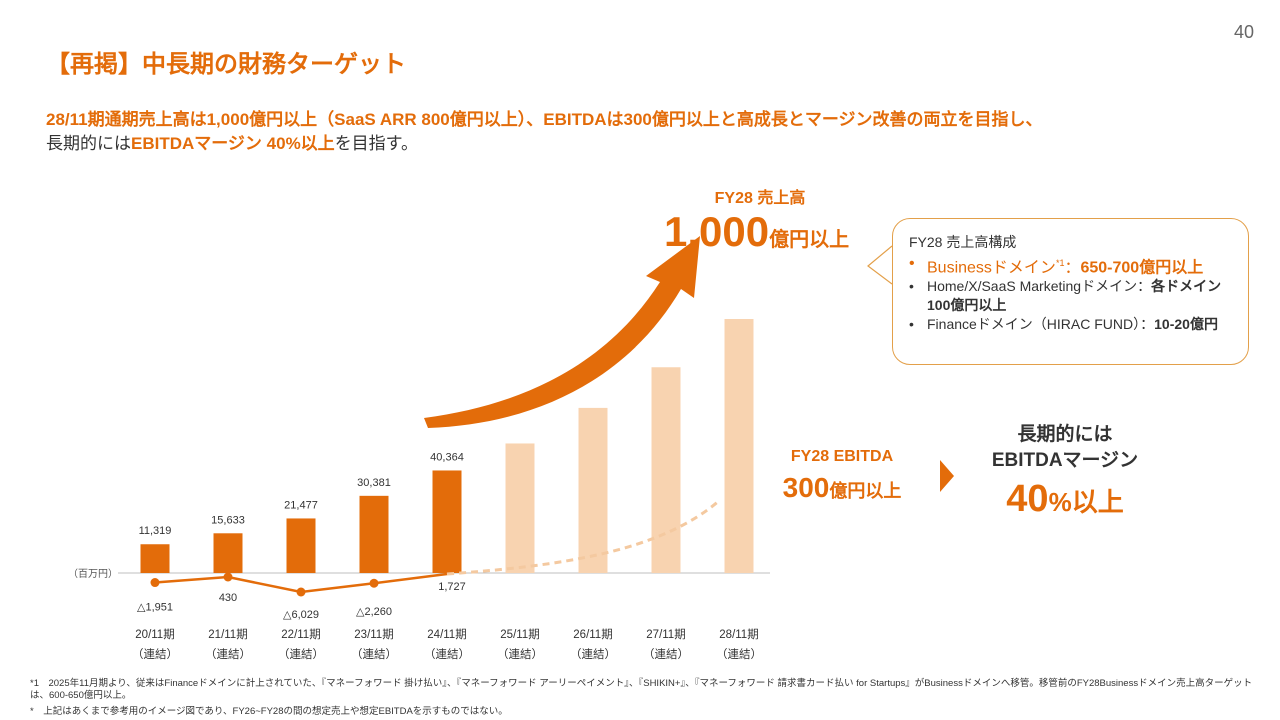 This screenshot has height=720, width=1280. I want to click on x-tick-label: 27/11期, so click(665, 634).